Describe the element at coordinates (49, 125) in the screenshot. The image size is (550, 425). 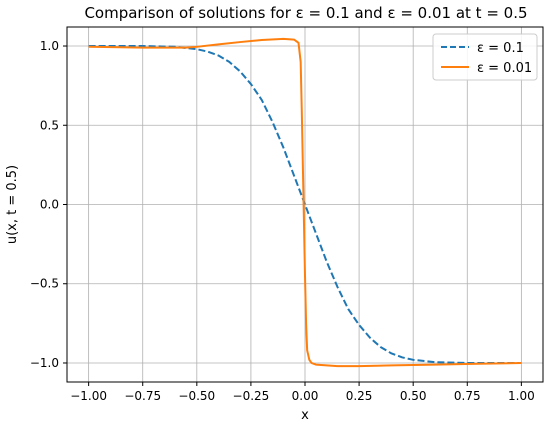
I see `y-tick-label: 0.5` at that location.